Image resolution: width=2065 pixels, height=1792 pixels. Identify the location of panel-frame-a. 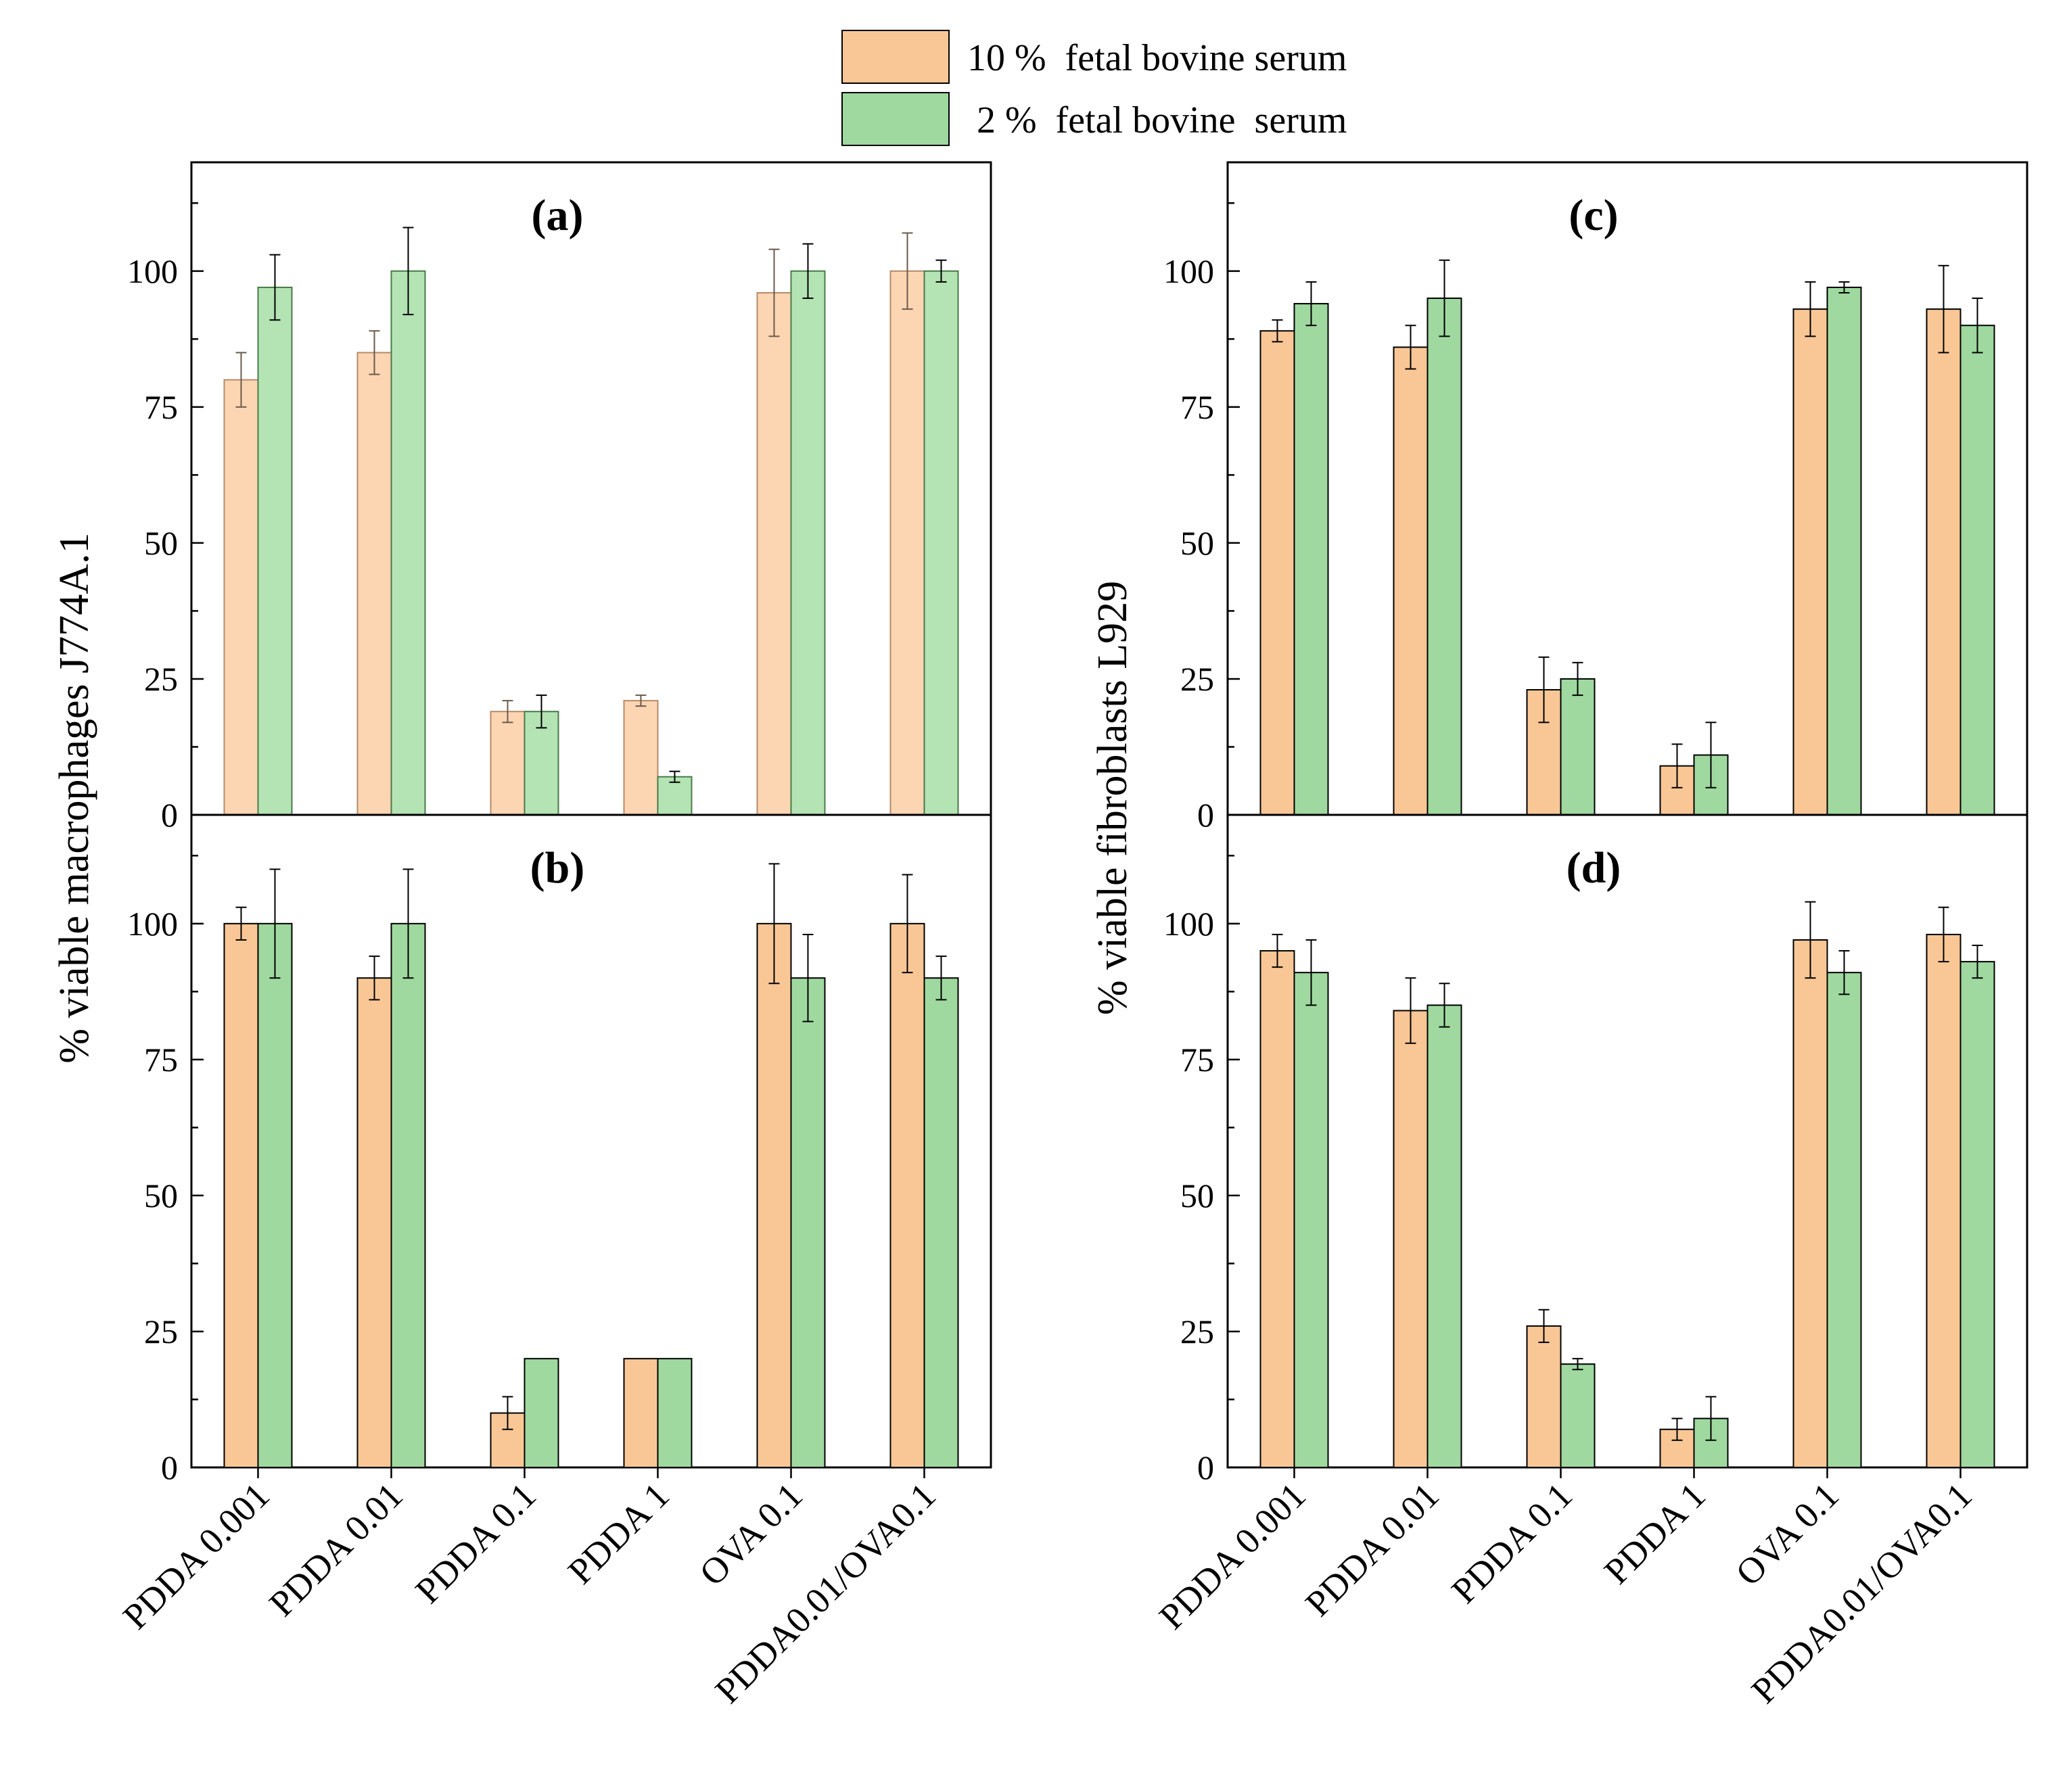
(591, 488).